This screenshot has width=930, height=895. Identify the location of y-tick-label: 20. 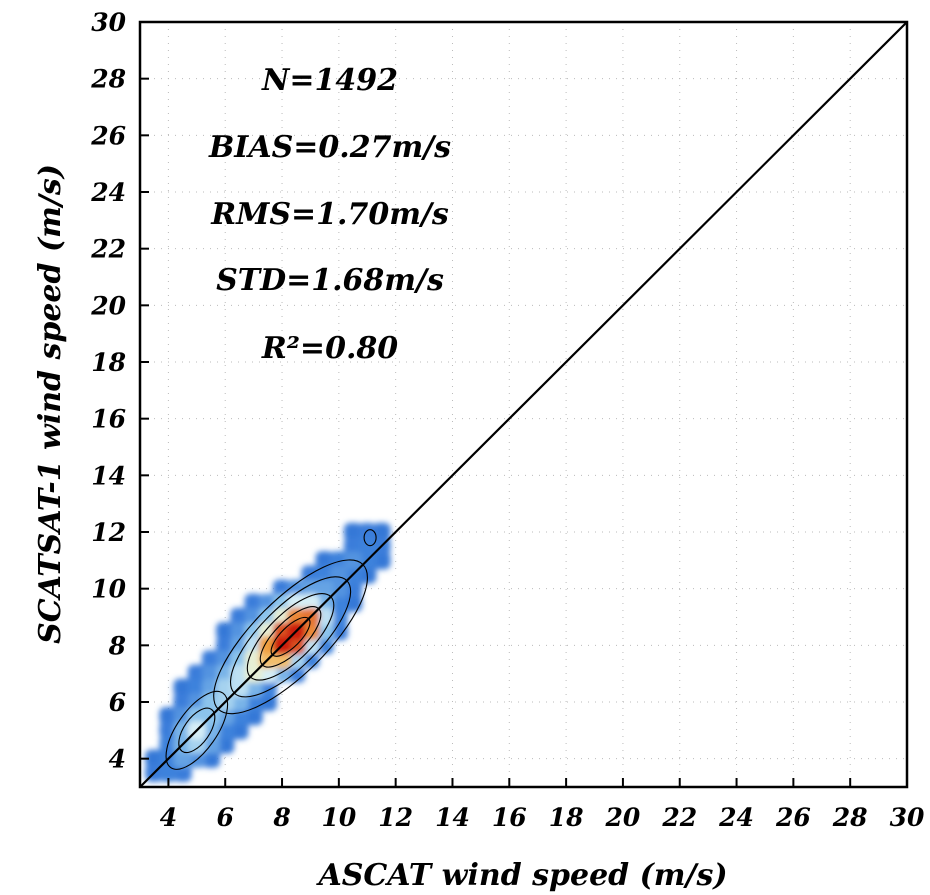
(108, 305).